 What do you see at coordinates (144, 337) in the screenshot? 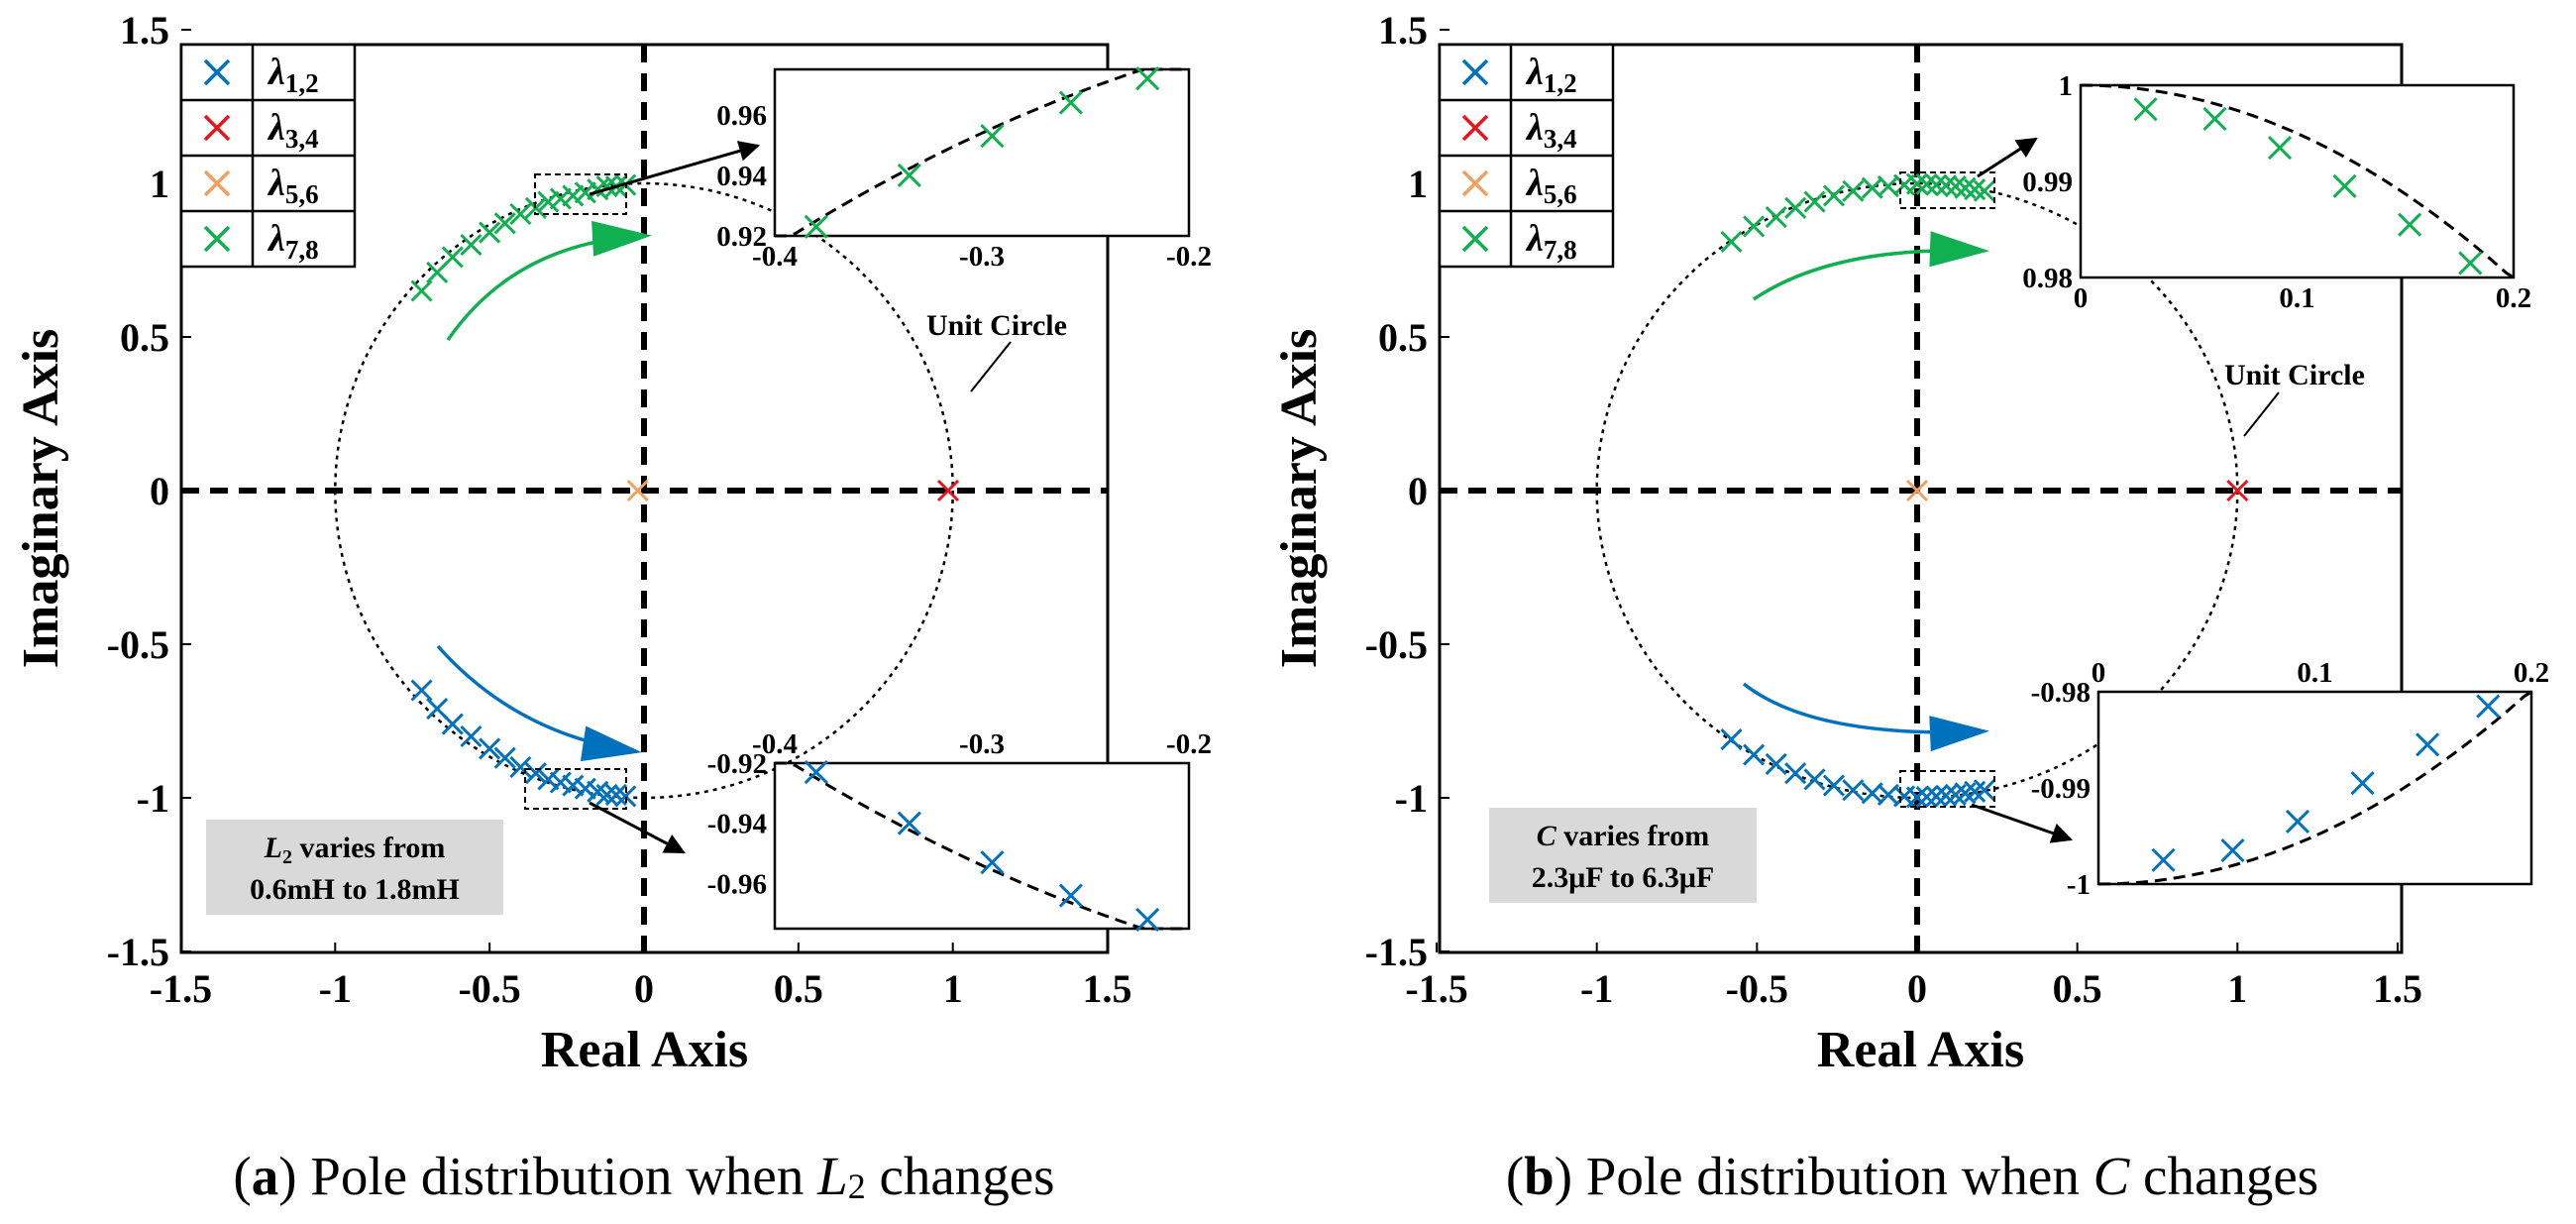
I see `panel-a-y-tick-label: 0.5` at bounding box center [144, 337].